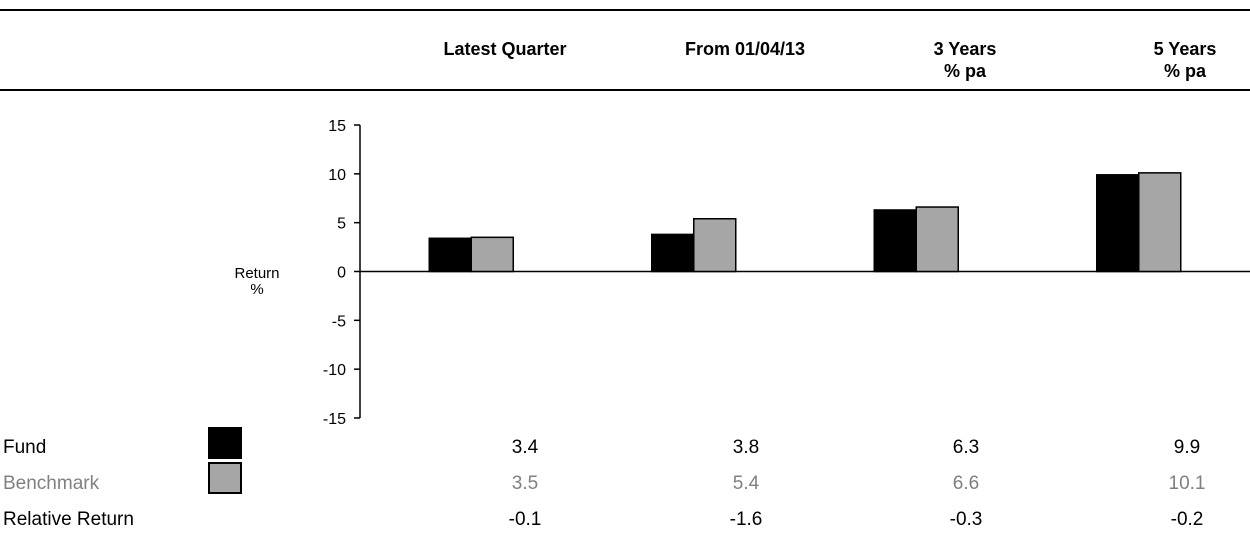 The image size is (1250, 537). I want to click on y-tick-label: -15, so click(334, 419).